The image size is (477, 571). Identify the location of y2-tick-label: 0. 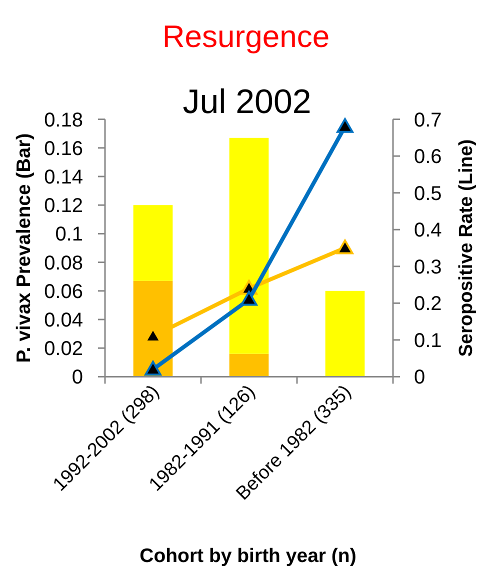
(420, 377).